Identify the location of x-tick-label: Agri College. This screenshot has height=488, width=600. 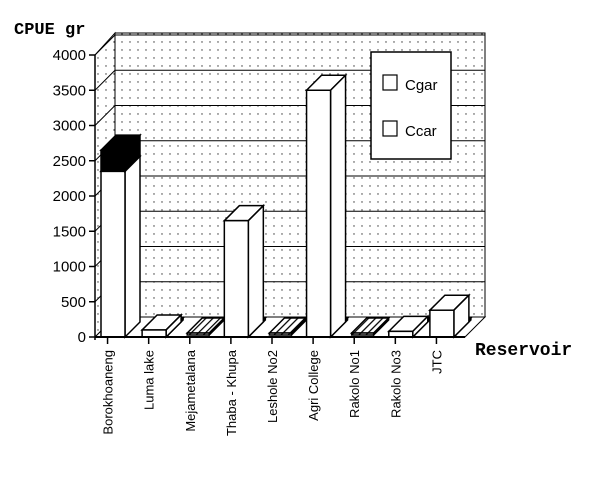
(313, 385).